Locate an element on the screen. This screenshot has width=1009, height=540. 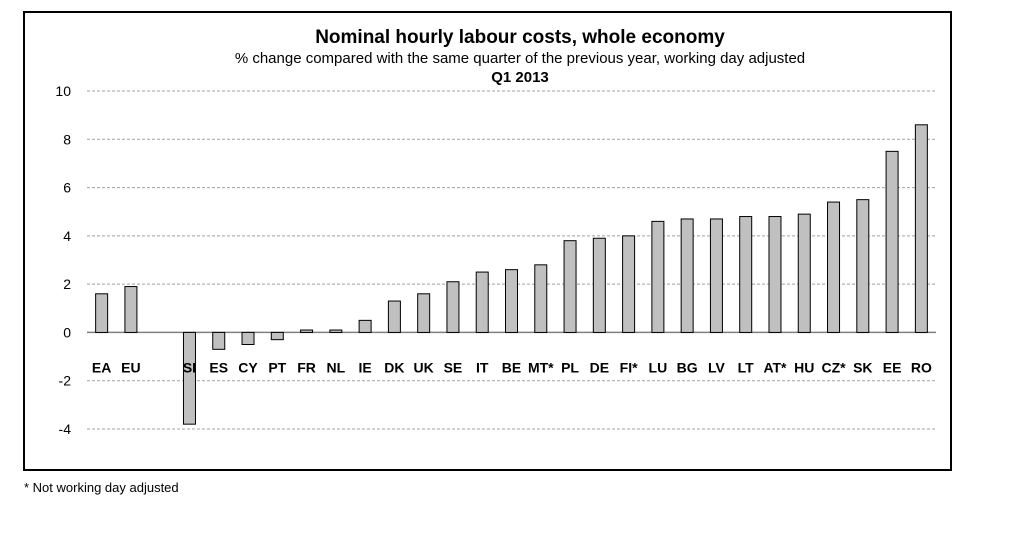
y-tick-label: 8 is located at coordinates (67, 139).